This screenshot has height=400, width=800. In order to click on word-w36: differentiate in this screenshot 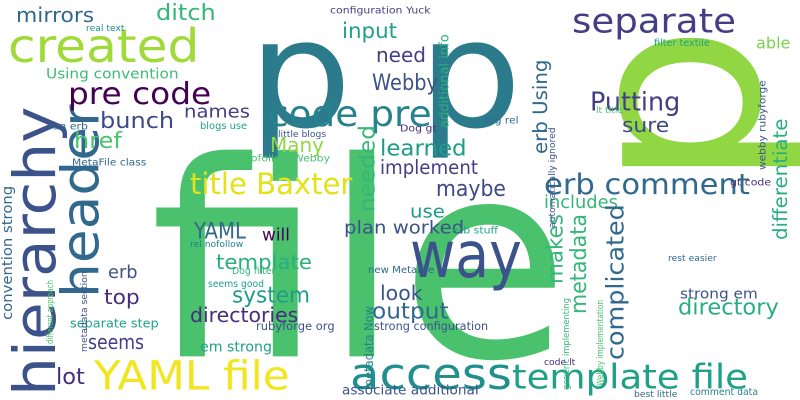, I will do `click(781, 179)`.